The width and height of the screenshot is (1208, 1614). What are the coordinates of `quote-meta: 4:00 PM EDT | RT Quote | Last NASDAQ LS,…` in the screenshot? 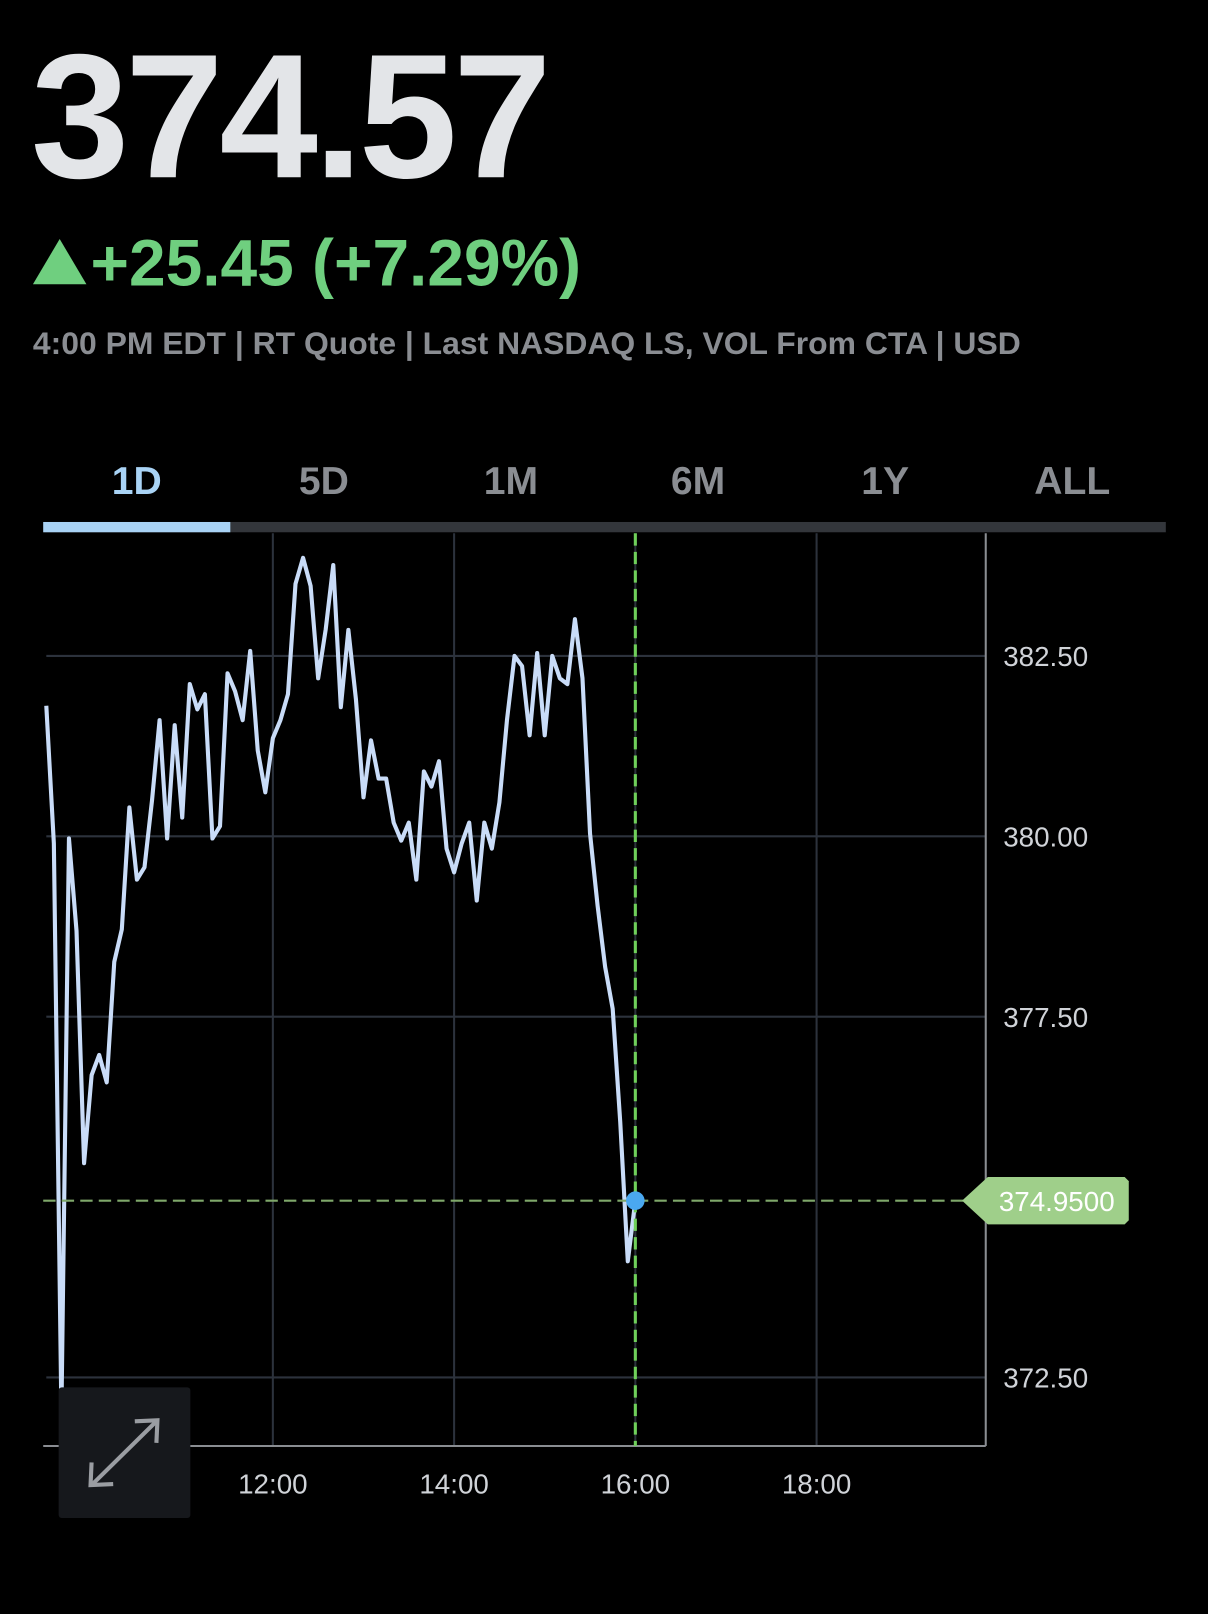 It's located at (527, 343).